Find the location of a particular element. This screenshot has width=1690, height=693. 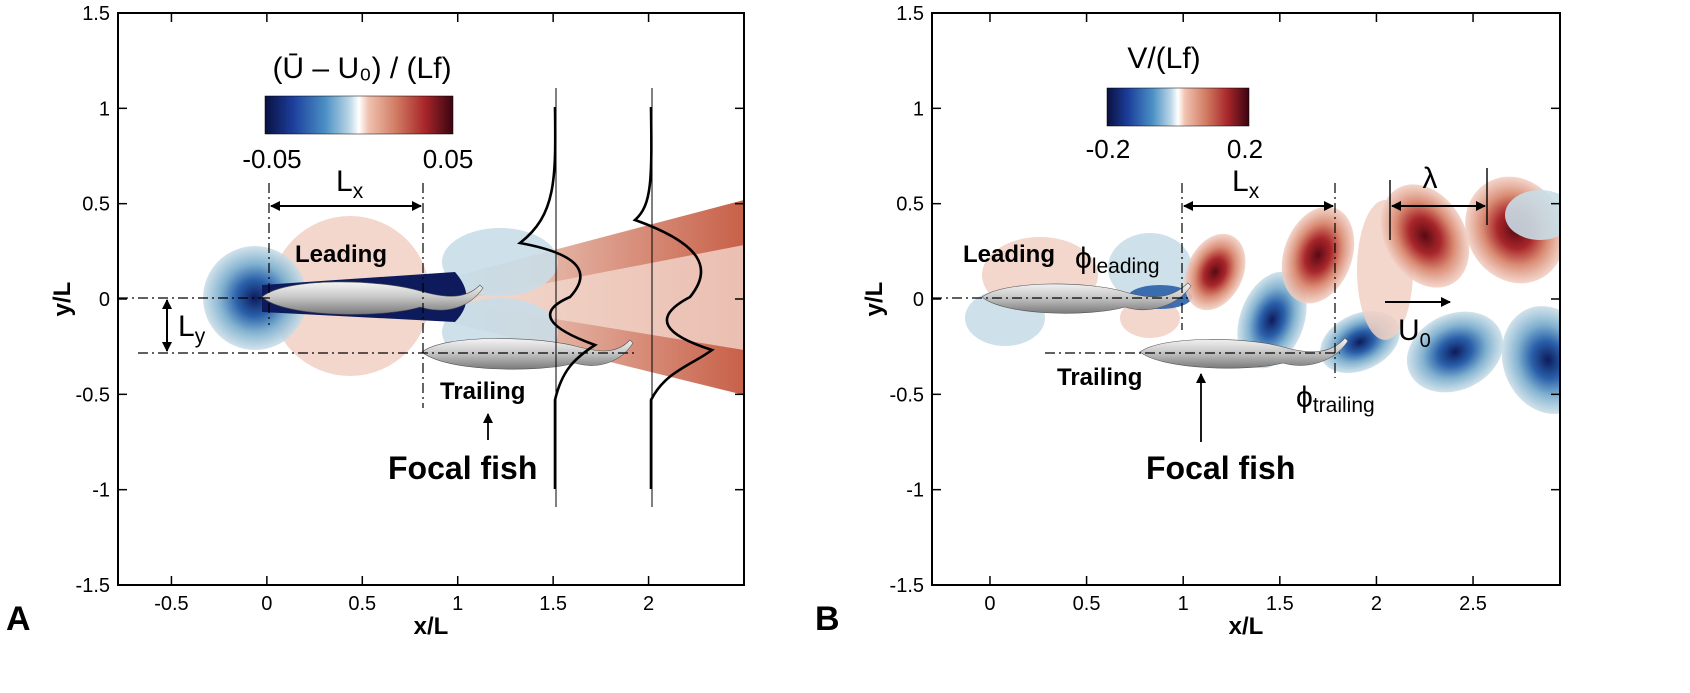

lobe-f is located at coordinates (1532, 215).